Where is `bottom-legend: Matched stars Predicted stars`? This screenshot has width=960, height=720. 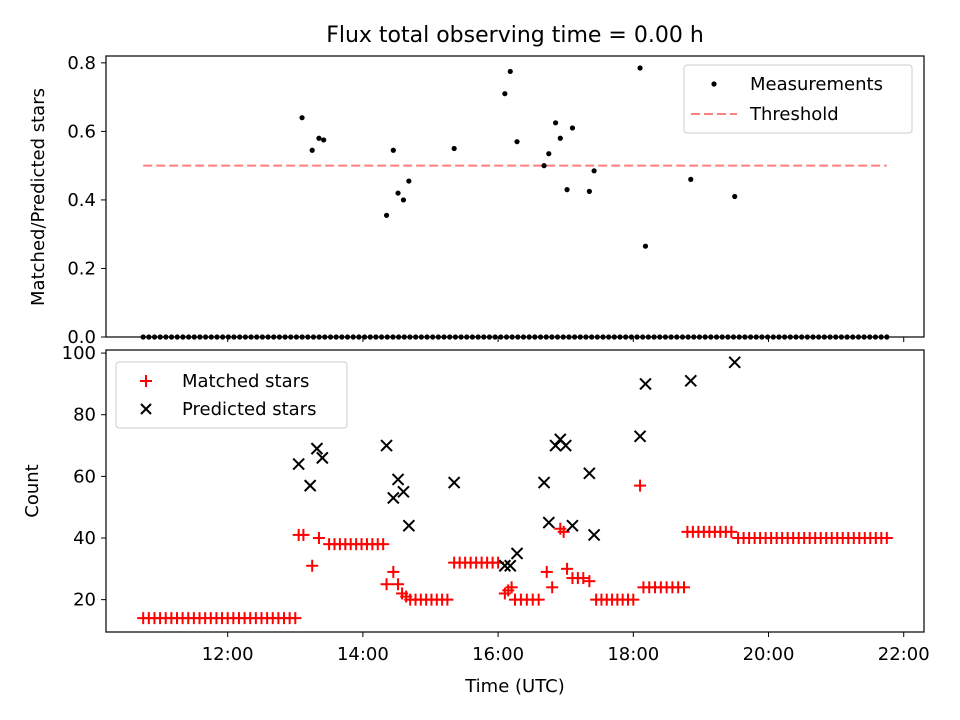 bottom-legend: Matched stars Predicted stars is located at coordinates (231, 395).